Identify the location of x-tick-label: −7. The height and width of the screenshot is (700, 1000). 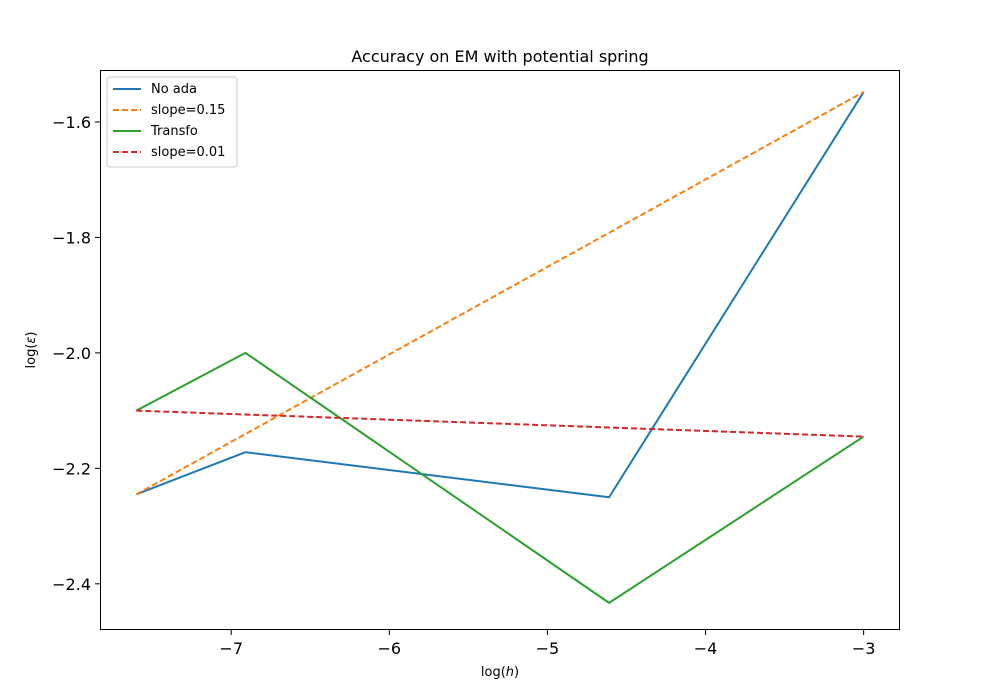
(231, 648).